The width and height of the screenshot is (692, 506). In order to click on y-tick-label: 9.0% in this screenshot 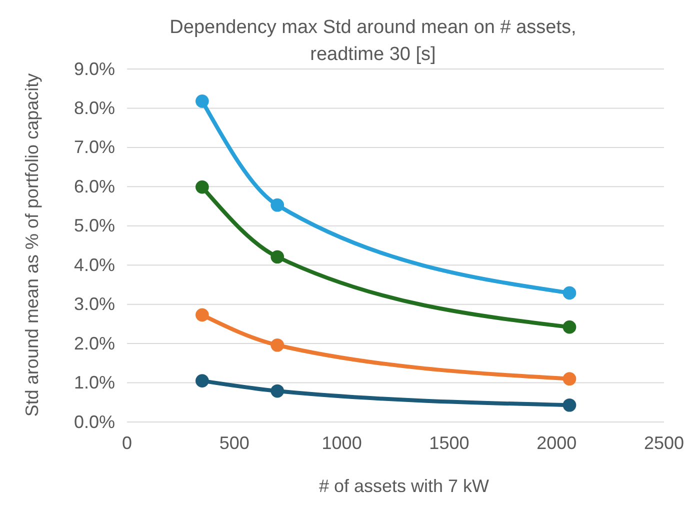, I will do `click(94, 68)`.